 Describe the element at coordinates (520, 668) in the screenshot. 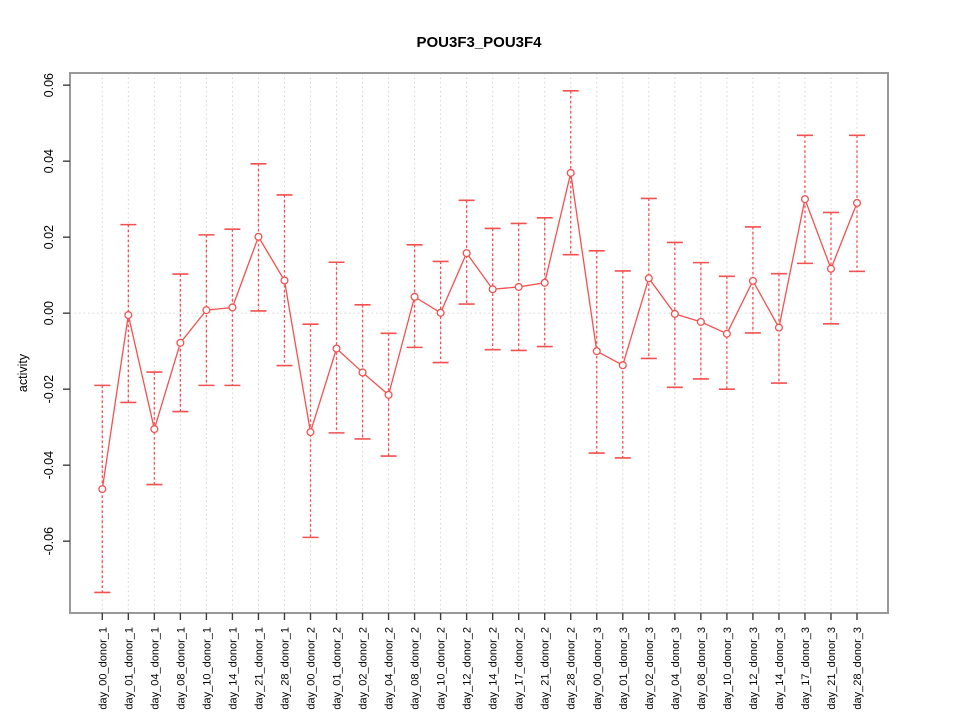

I see `x-tick-label: day_17_donor_2` at that location.